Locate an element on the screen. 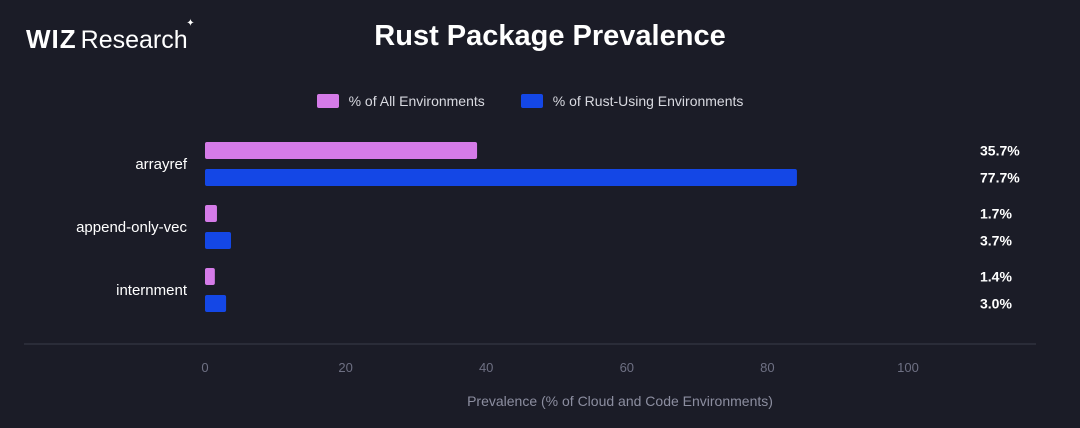 Image resolution: width=1080 pixels, height=428 pixels. x-tick-label: 0 is located at coordinates (204, 367).